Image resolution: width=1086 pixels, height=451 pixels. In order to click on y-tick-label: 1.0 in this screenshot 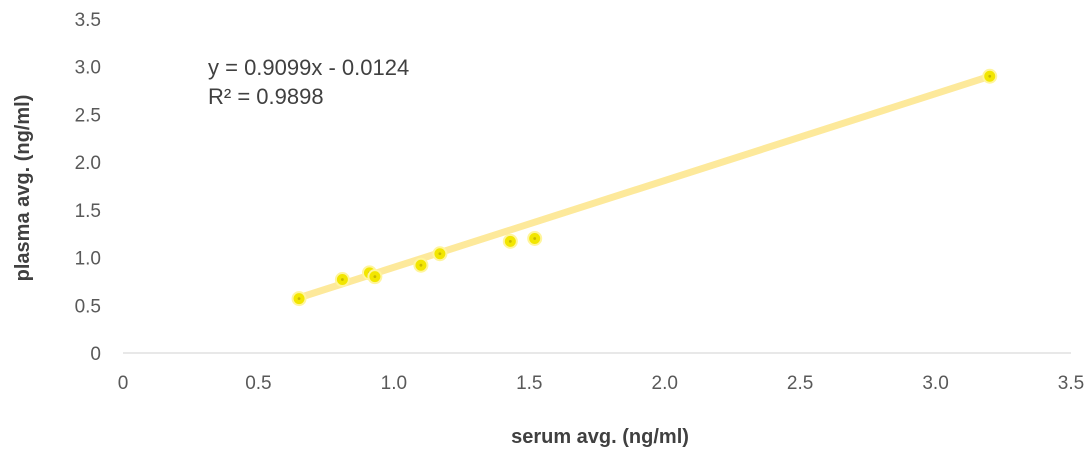, I will do `click(88, 259)`.